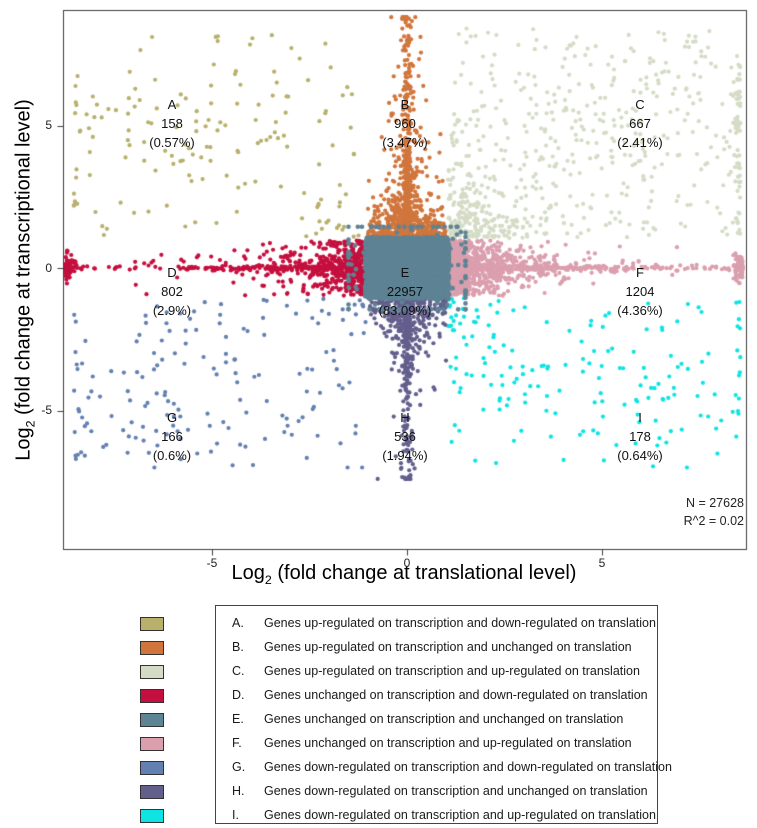 This screenshot has height=828, width=757. I want to click on legend-letter: C., so click(238, 671).